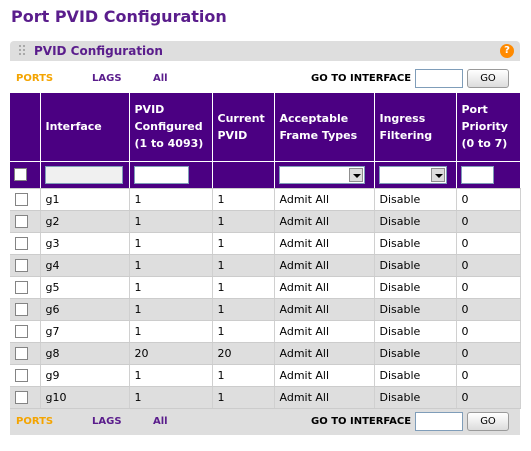  What do you see at coordinates (85, 309) in the screenshot?
I see `interface-cell: g6` at bounding box center [85, 309].